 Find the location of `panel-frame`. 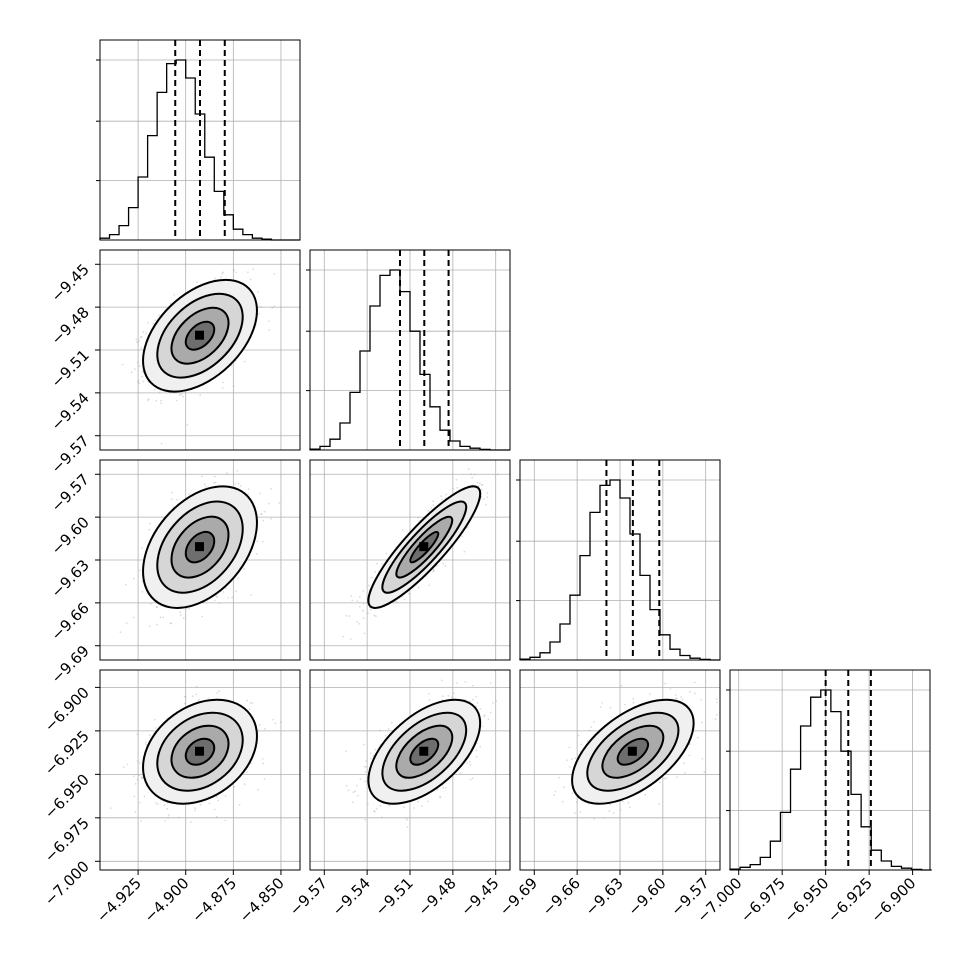

panel-frame is located at coordinates (410, 560).